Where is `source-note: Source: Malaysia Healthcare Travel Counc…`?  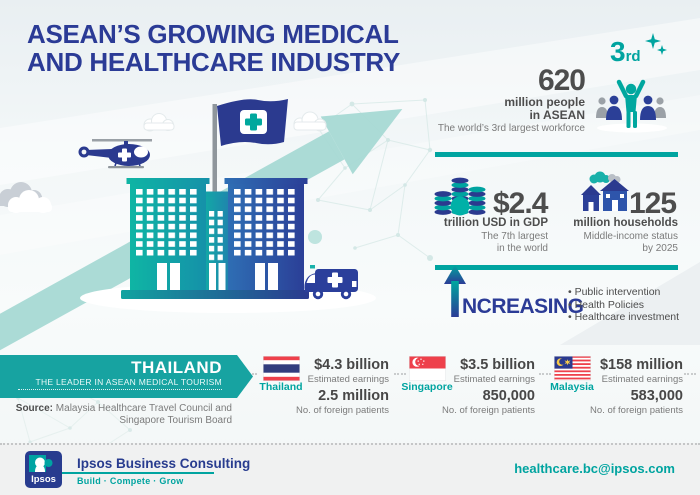
source-note: Source: Malaysia Healthcare Travel Counc… is located at coordinates (123, 414).